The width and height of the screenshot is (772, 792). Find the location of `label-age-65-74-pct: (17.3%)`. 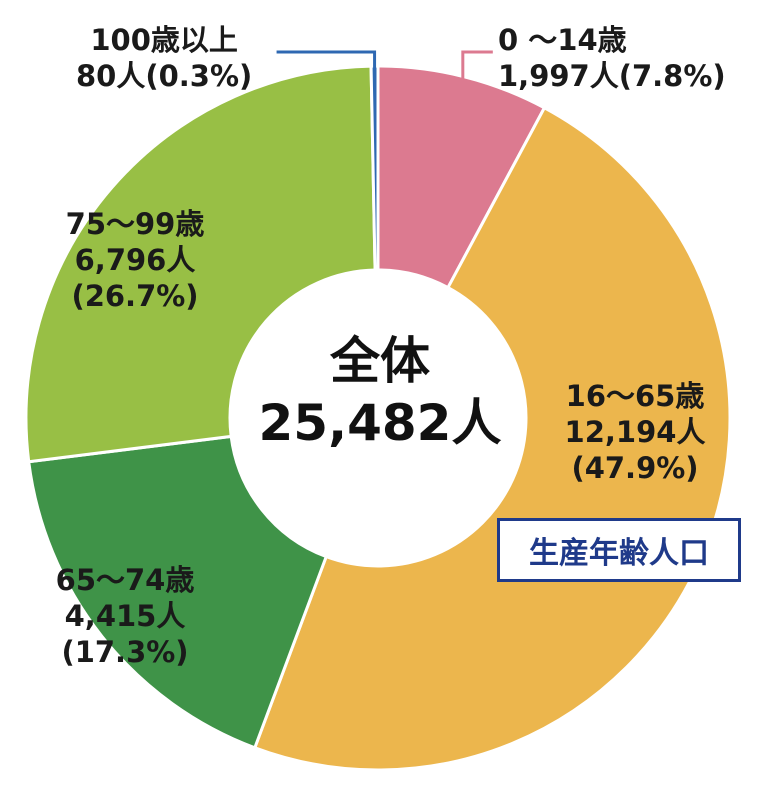

label-age-65-74-pct: (17.3%) is located at coordinates (125, 652).